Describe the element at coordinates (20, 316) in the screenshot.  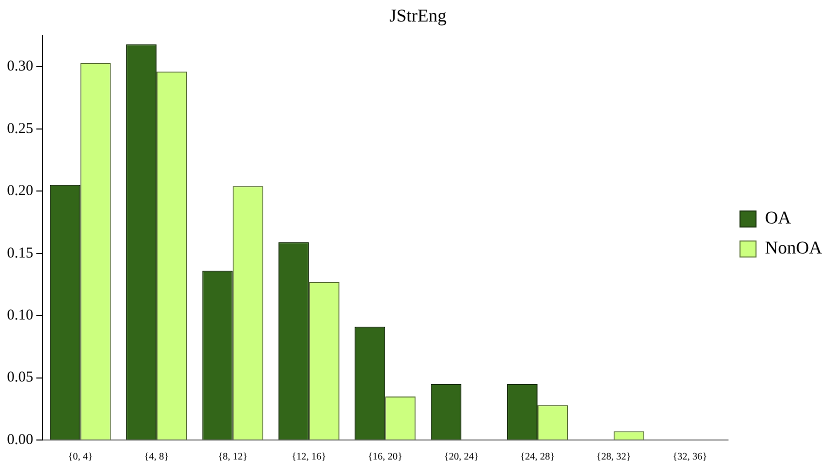
I see `y-tick-label: 0.10` at that location.